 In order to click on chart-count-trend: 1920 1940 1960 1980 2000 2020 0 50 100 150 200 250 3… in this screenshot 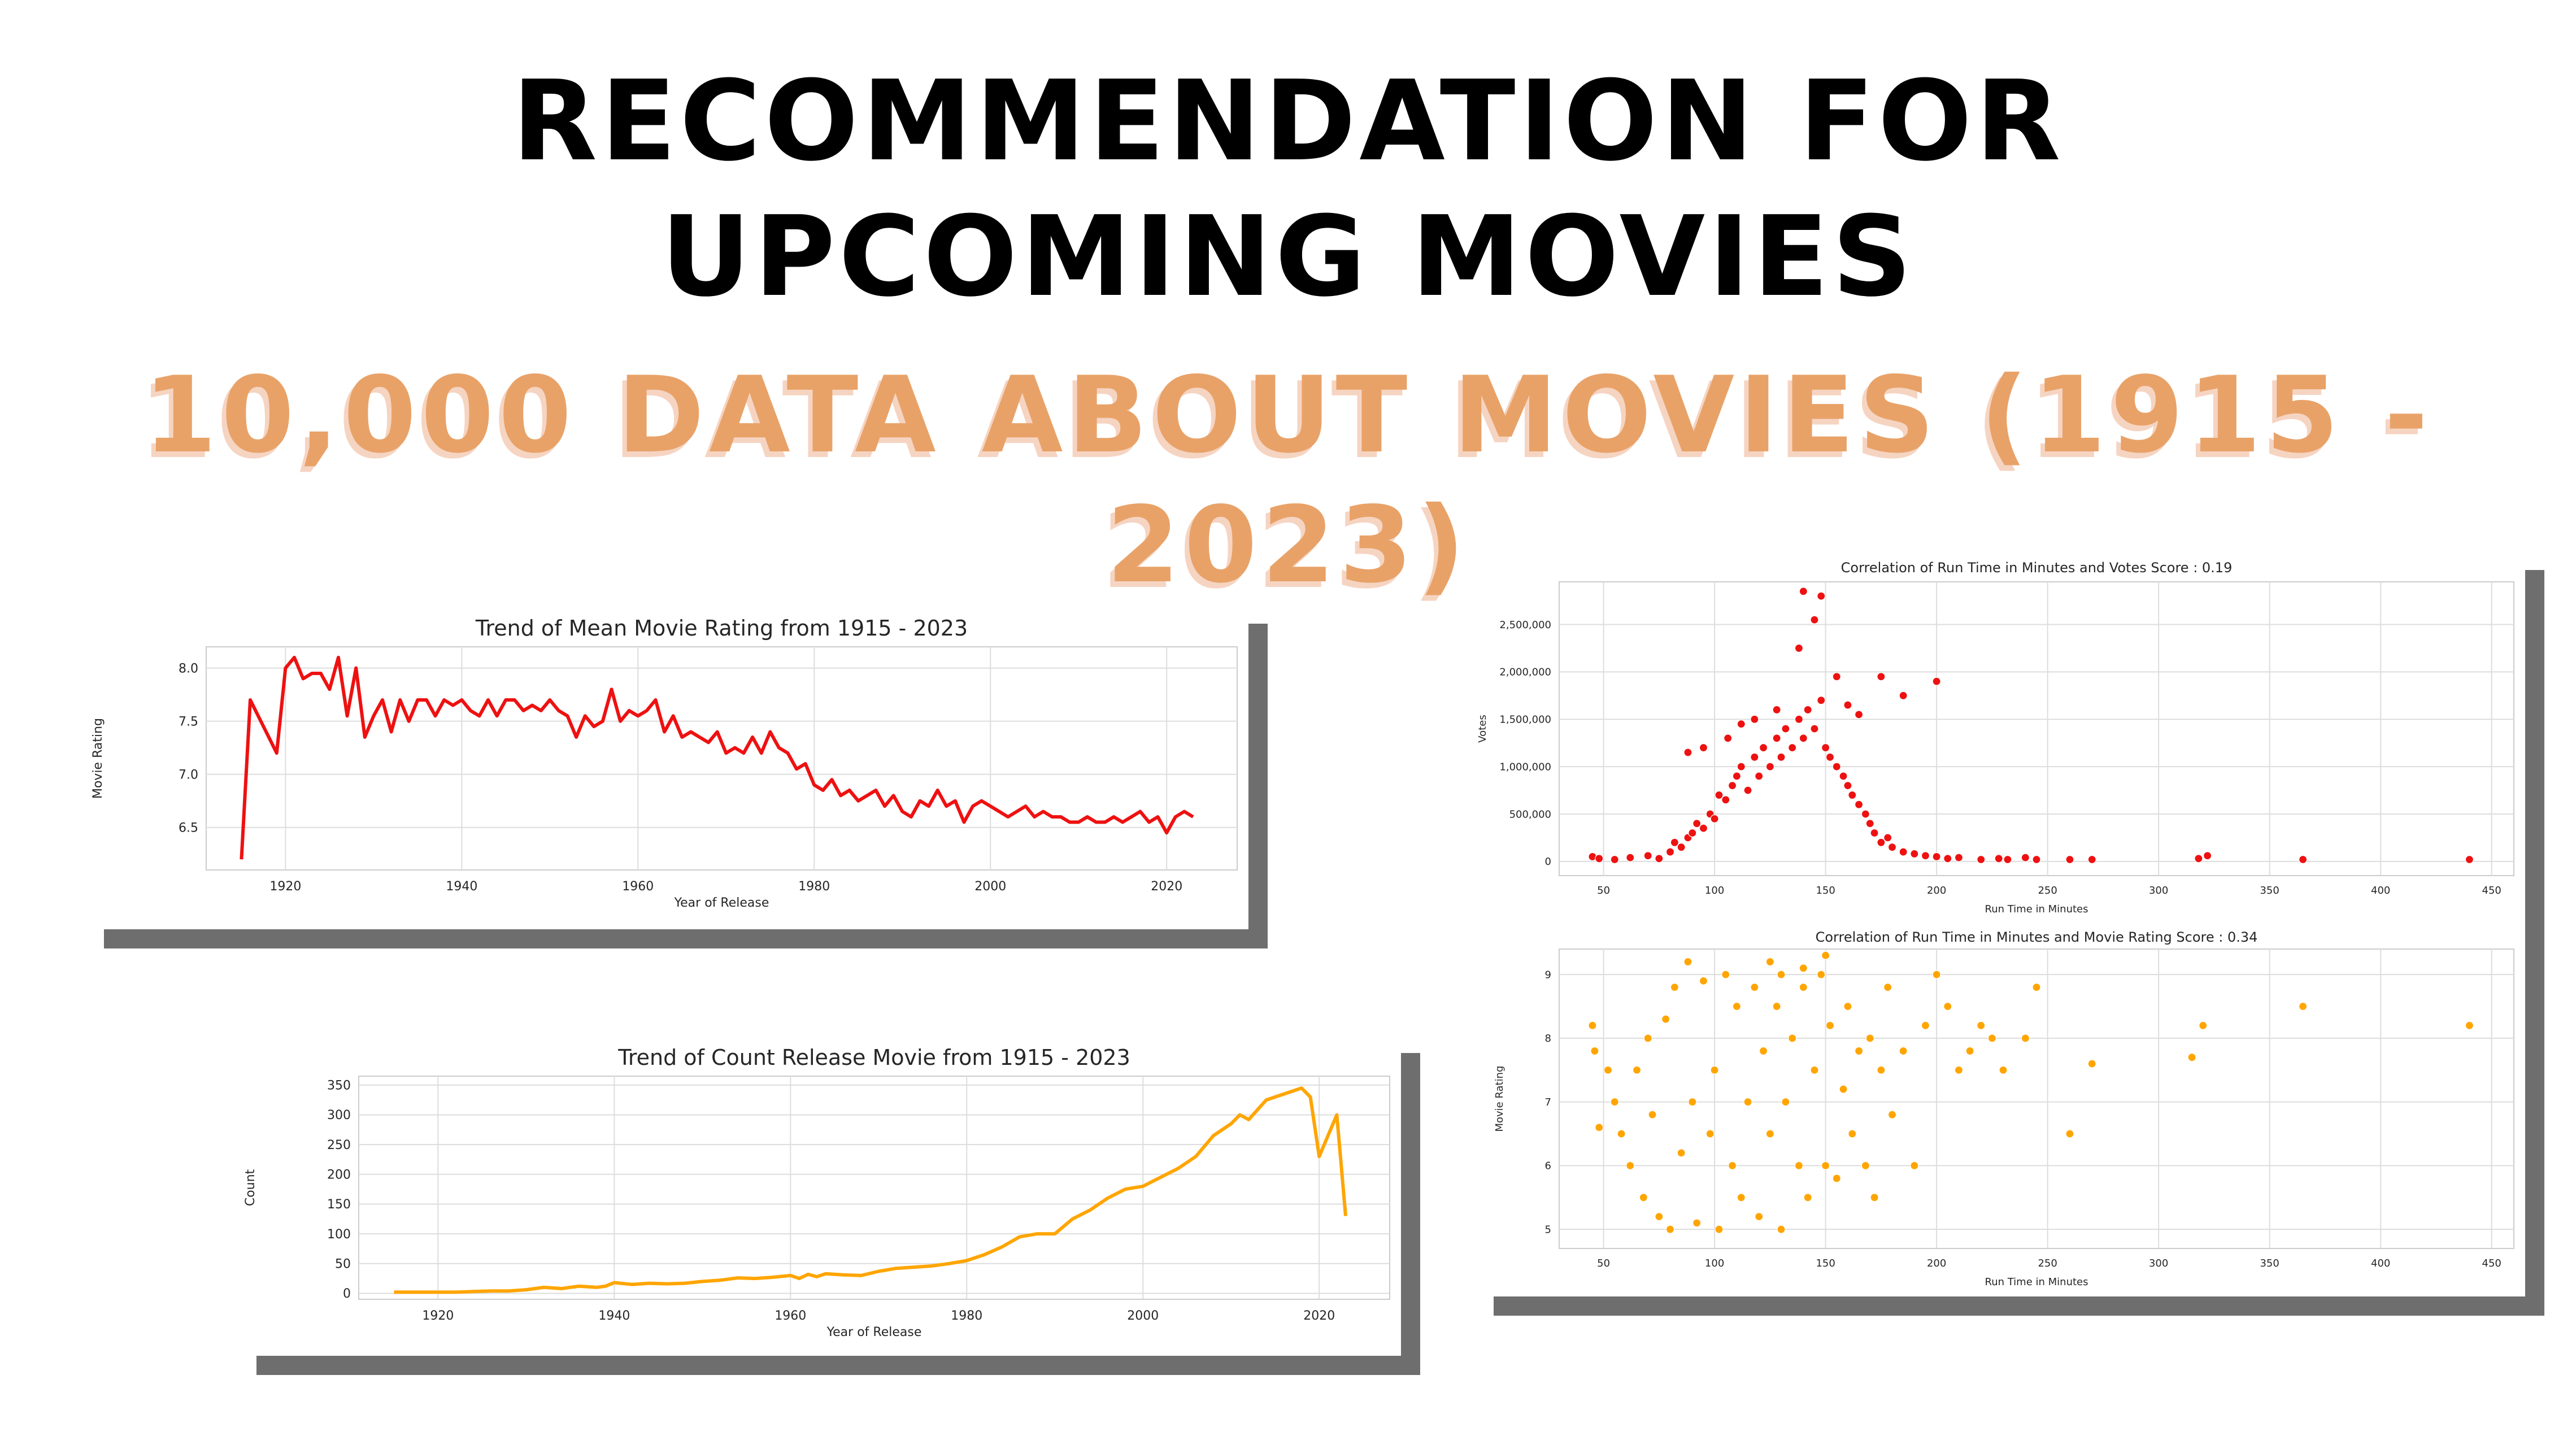, I will do `click(816, 1192)`.